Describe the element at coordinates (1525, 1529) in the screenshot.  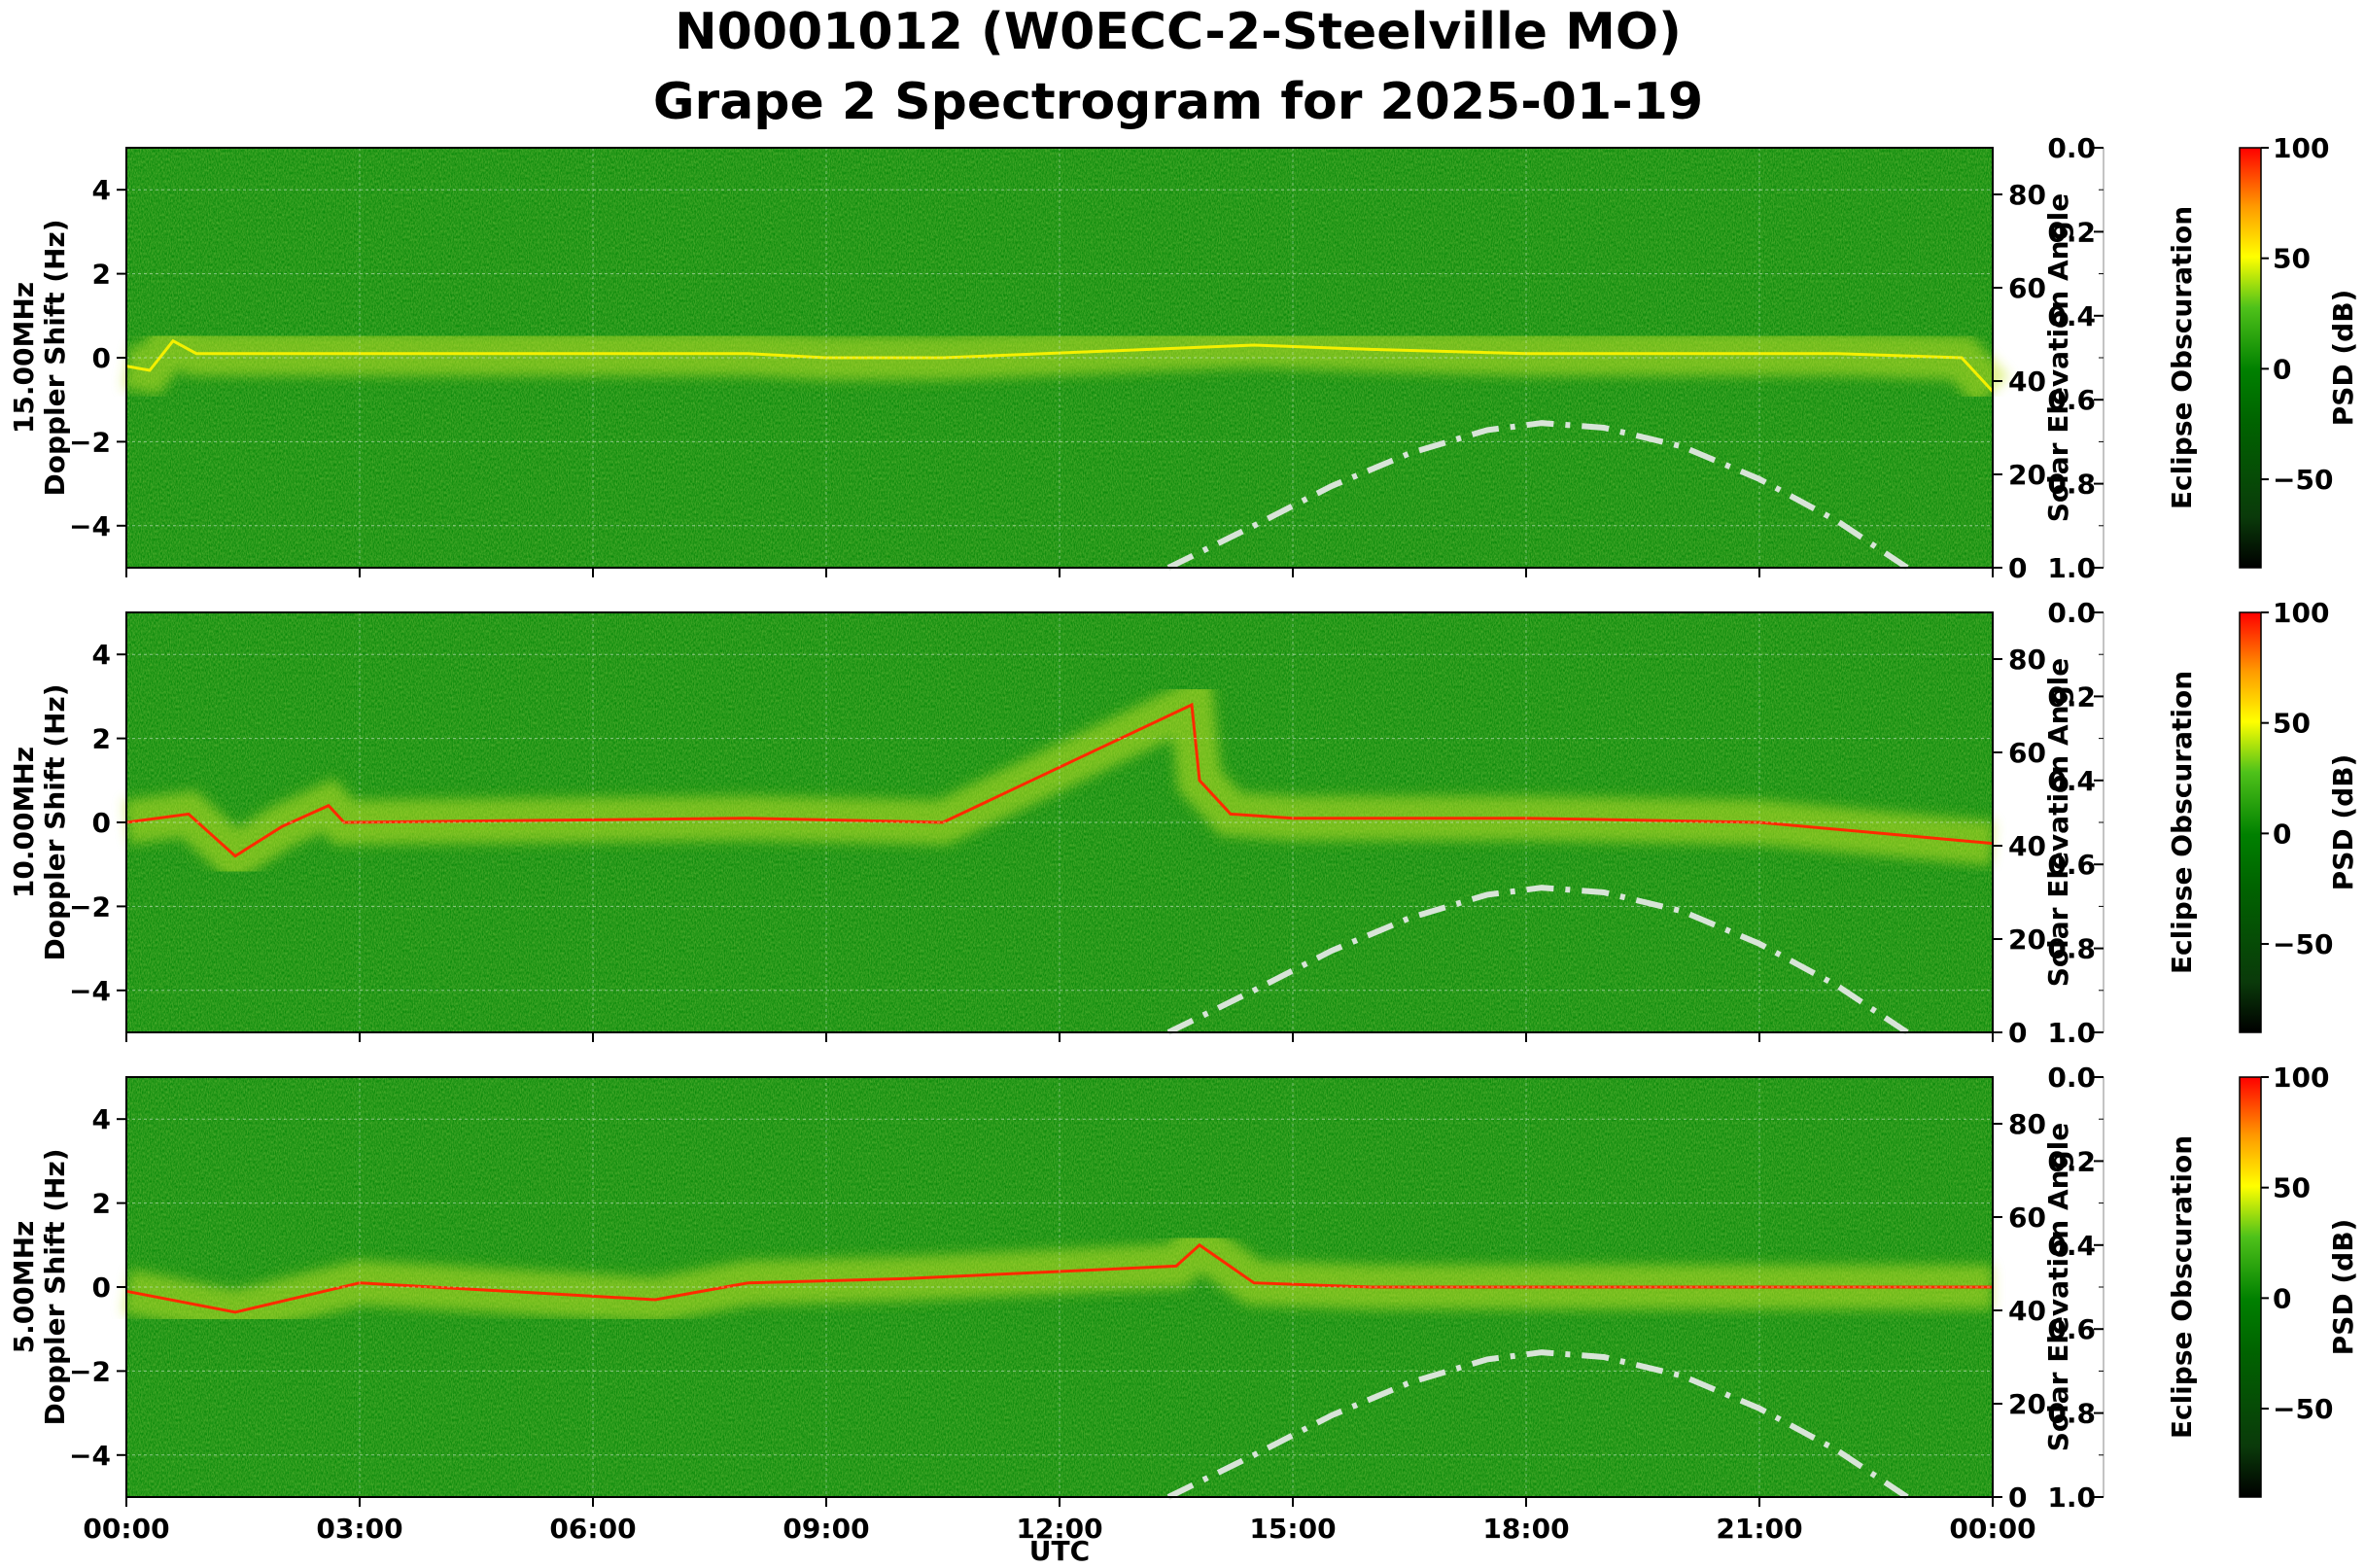
I see `x-tick-label: 18:00` at that location.